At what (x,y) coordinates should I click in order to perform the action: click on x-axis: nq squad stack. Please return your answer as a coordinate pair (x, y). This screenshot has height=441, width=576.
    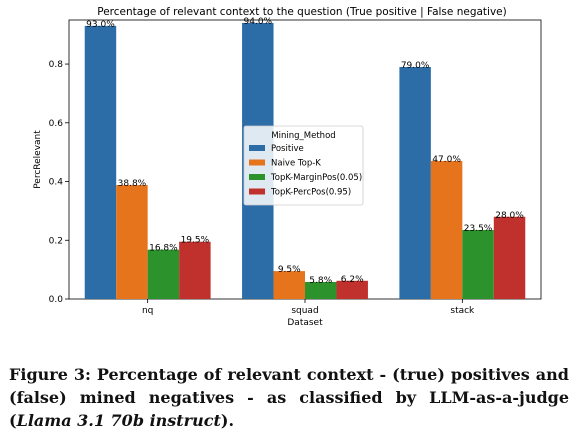
    Looking at the image, I should click on (308, 307).